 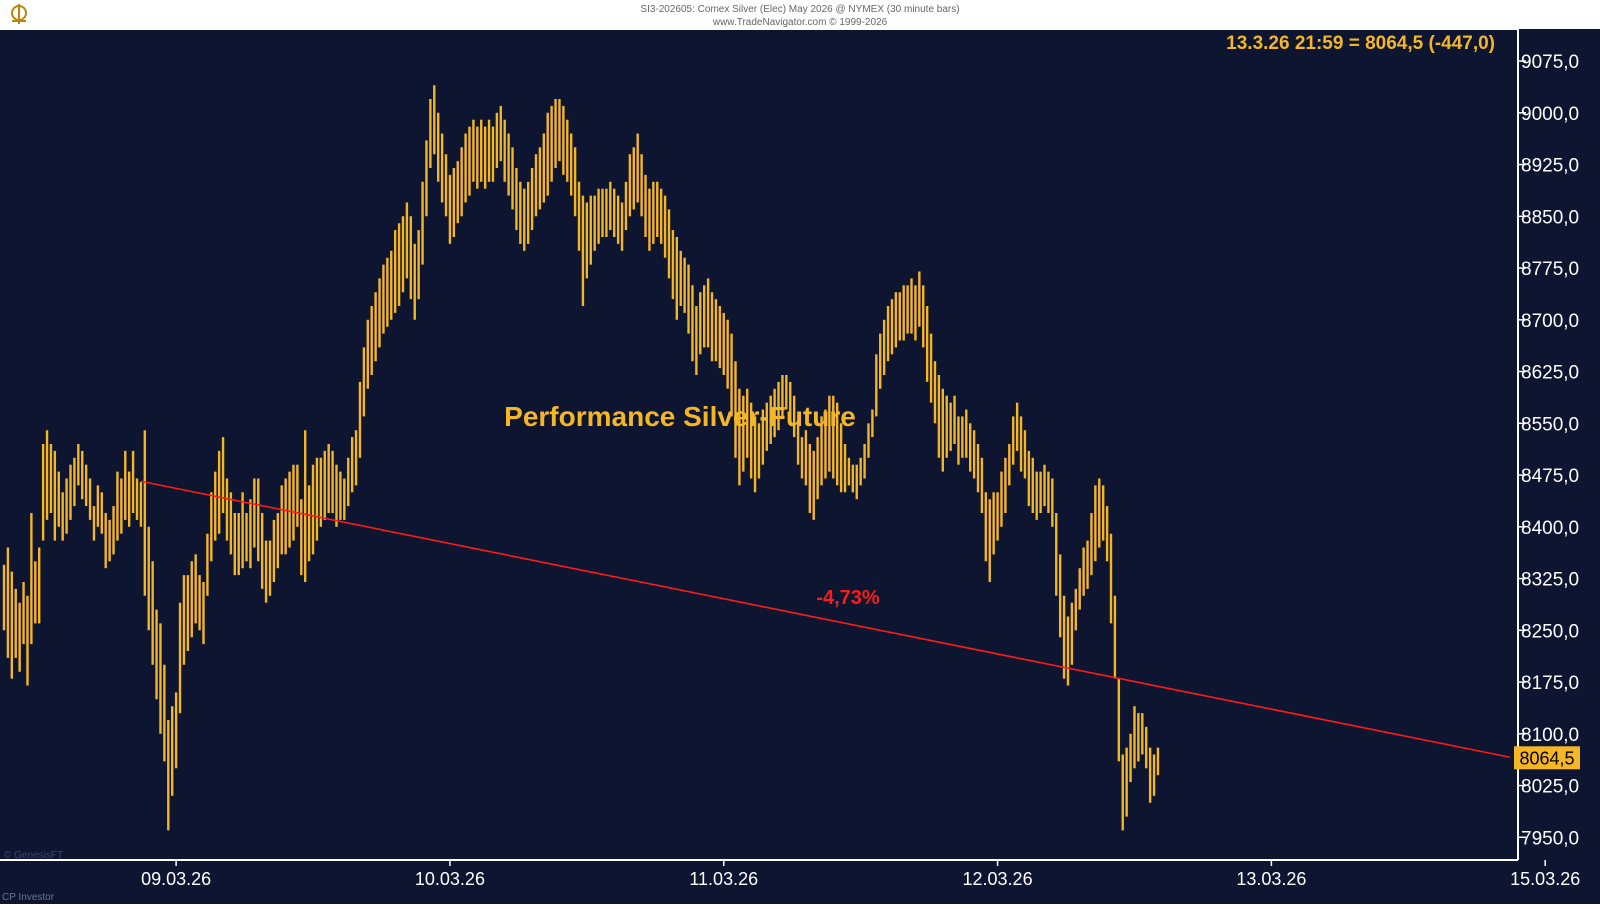 What do you see at coordinates (1550, 787) in the screenshot?
I see `y-tick-label: 8025,0` at bounding box center [1550, 787].